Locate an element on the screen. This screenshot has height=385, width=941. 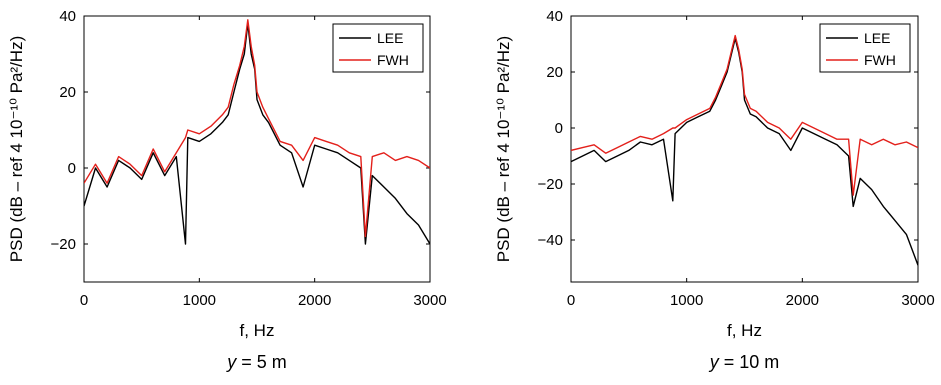
caption-value: = 5 m is located at coordinates (261, 362).